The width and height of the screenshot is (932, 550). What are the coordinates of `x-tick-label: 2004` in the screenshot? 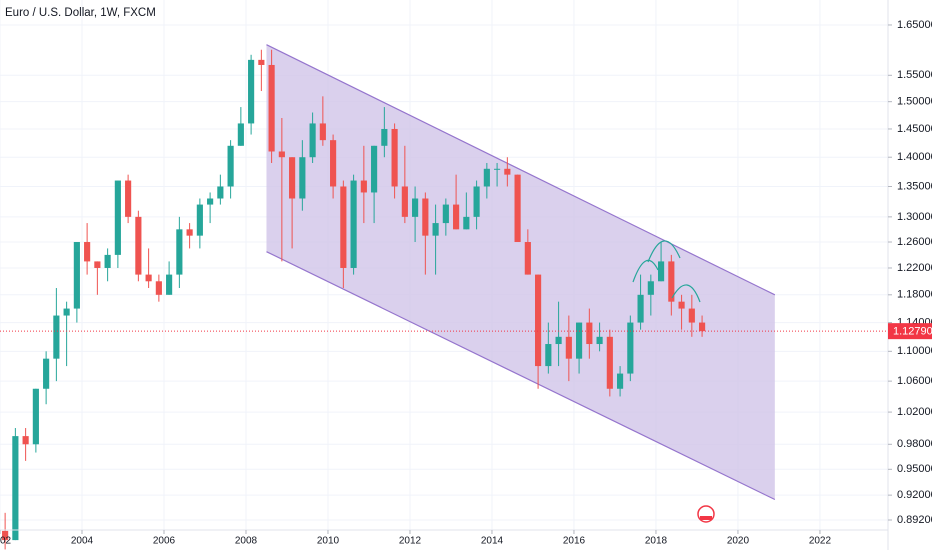 It's located at (82, 541).